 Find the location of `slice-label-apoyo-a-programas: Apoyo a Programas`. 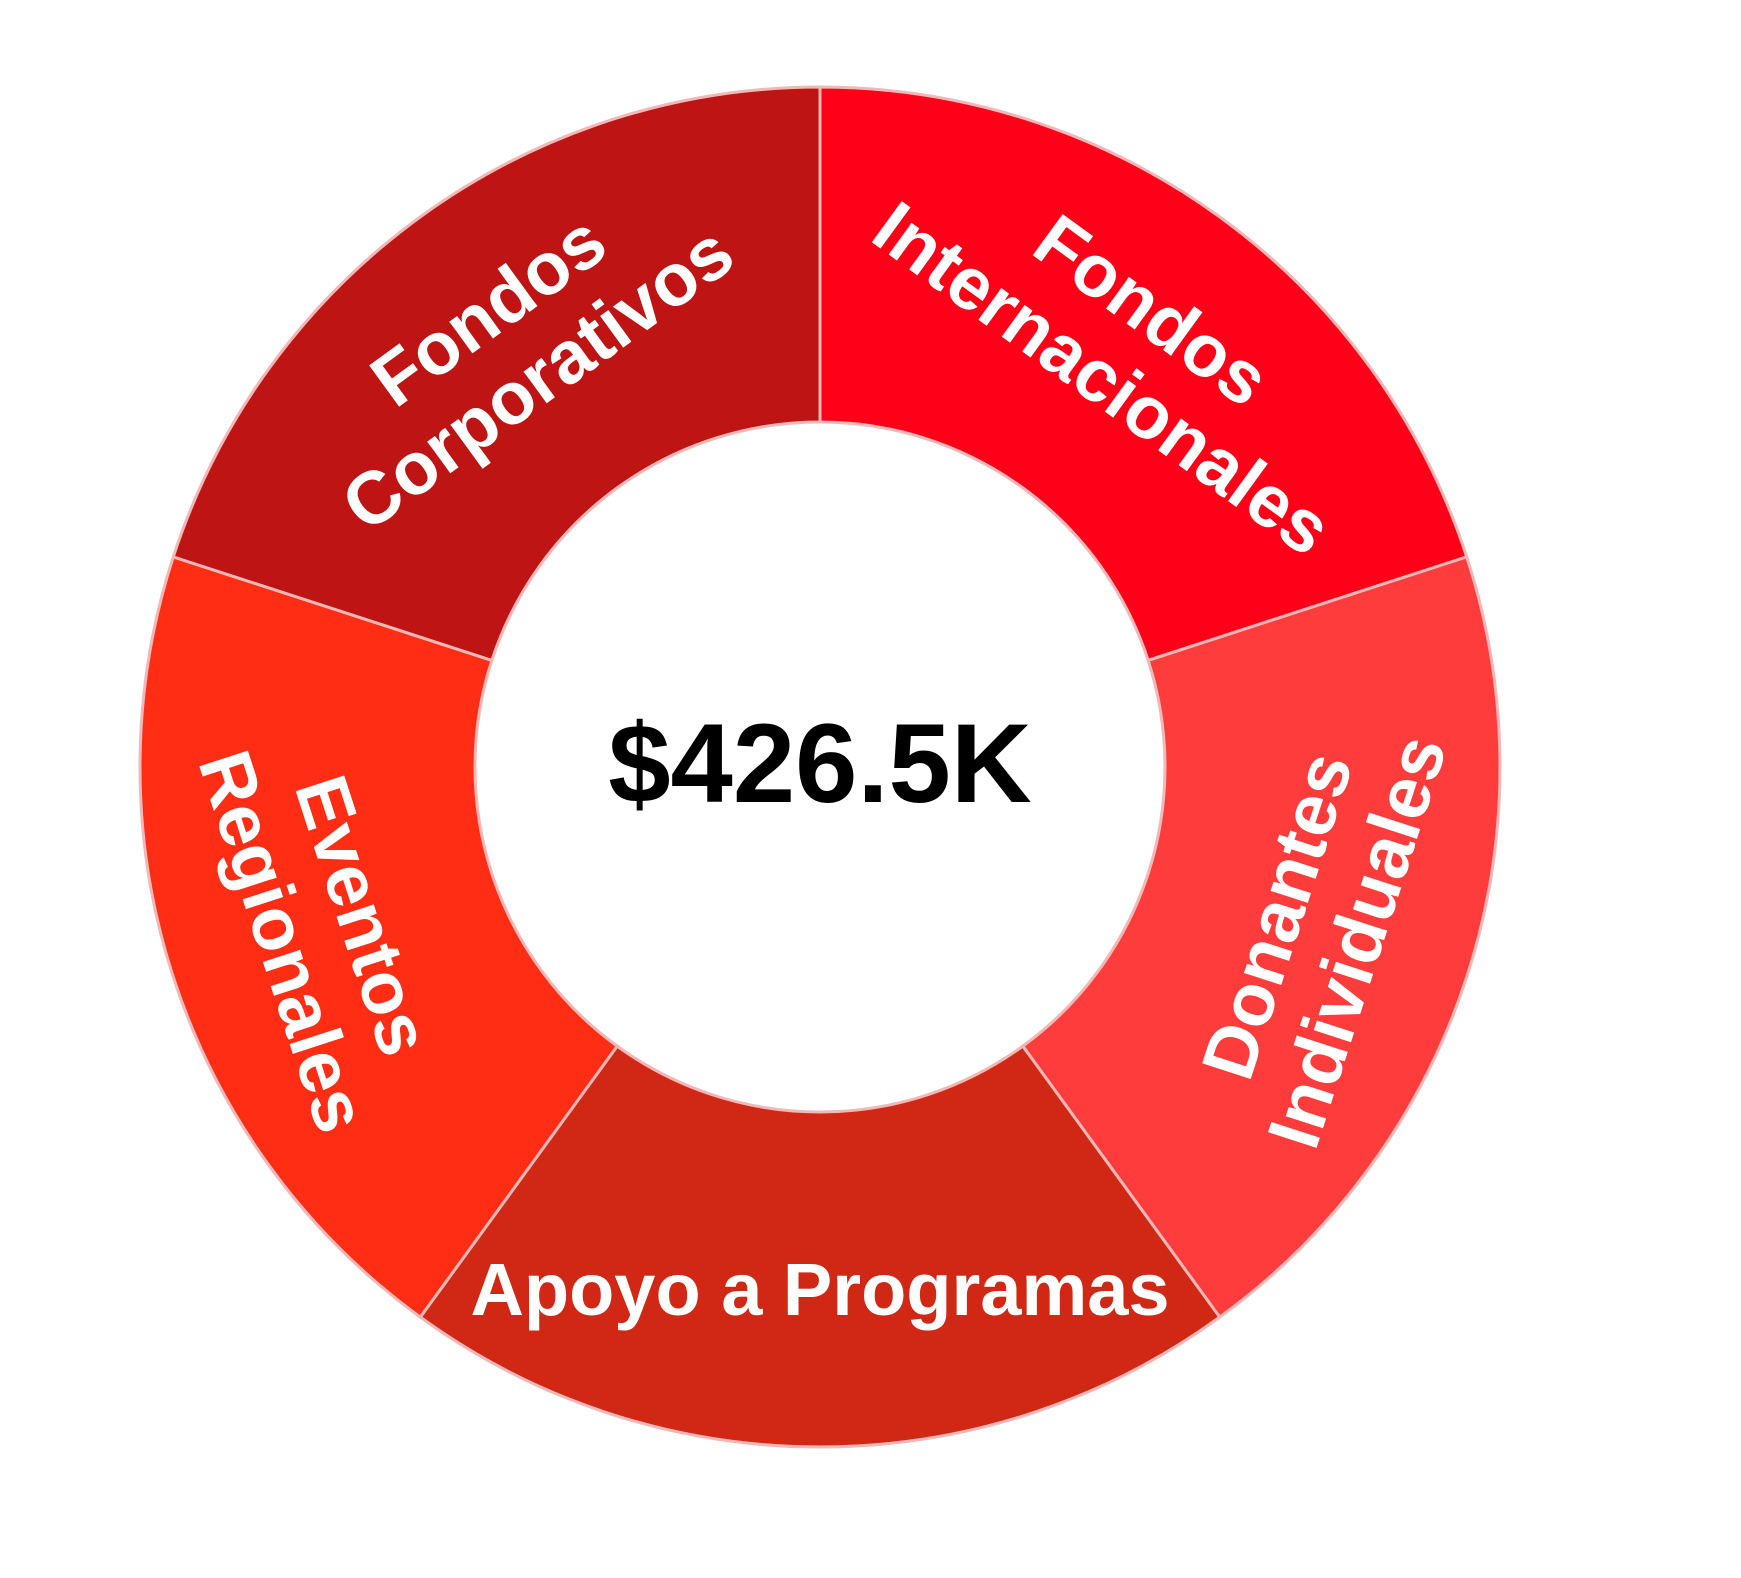

slice-label-apoyo-a-programas: Apoyo a Programas is located at coordinates (819, 1289).